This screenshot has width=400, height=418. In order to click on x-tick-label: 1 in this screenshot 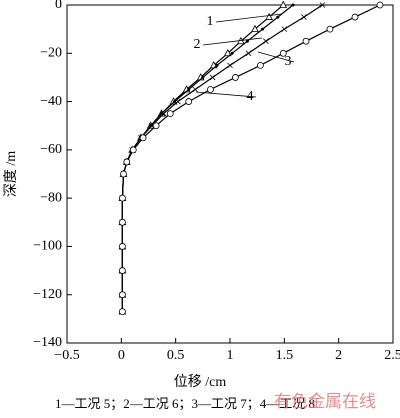, I will do `click(230, 355)`.